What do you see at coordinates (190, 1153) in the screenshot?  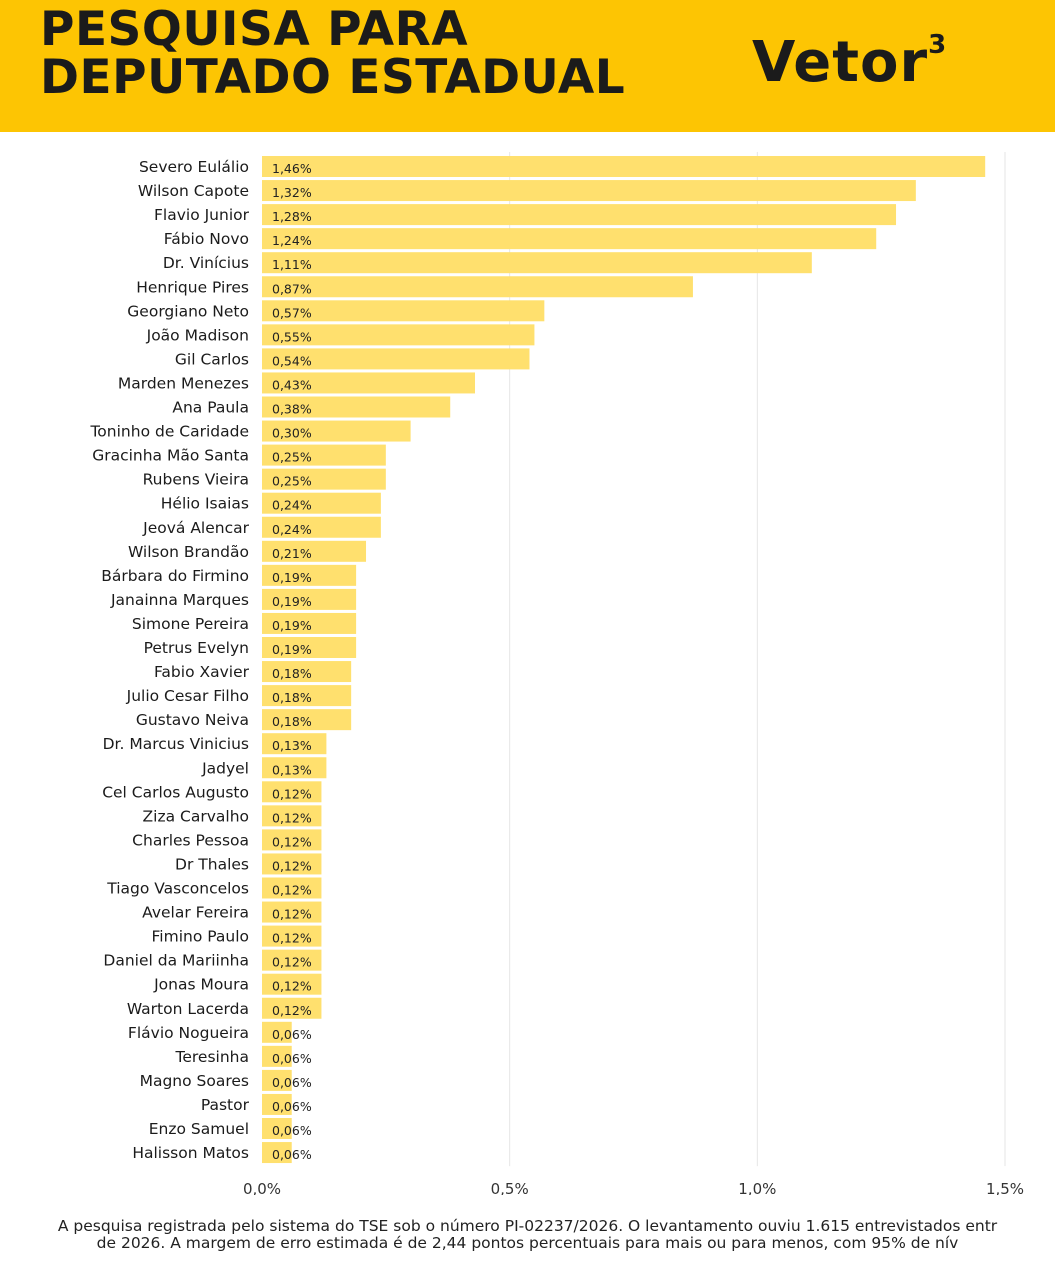 I see `category-label: Halisson Matos` at bounding box center [190, 1153].